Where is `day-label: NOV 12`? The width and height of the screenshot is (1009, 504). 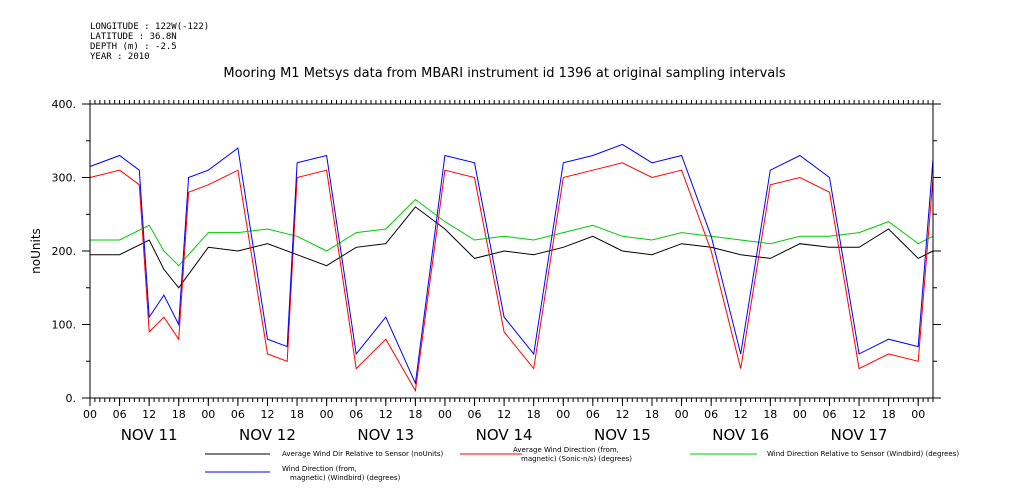
day-label: NOV 12 is located at coordinates (267, 435).